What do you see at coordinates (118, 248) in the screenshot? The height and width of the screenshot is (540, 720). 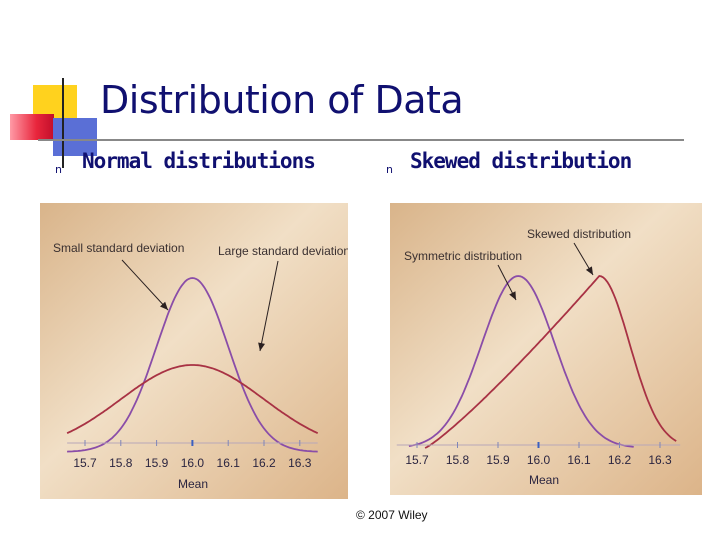 I see `annotation-small-sd: Small standard deviation` at bounding box center [118, 248].